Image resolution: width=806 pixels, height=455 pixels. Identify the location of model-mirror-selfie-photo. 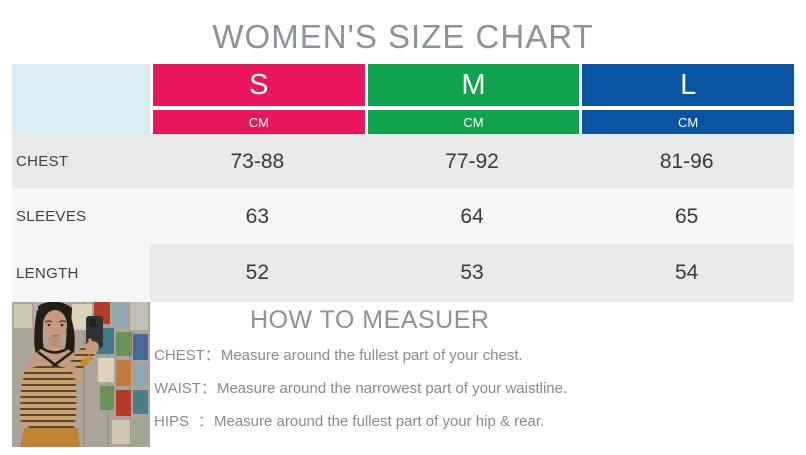
(81, 374).